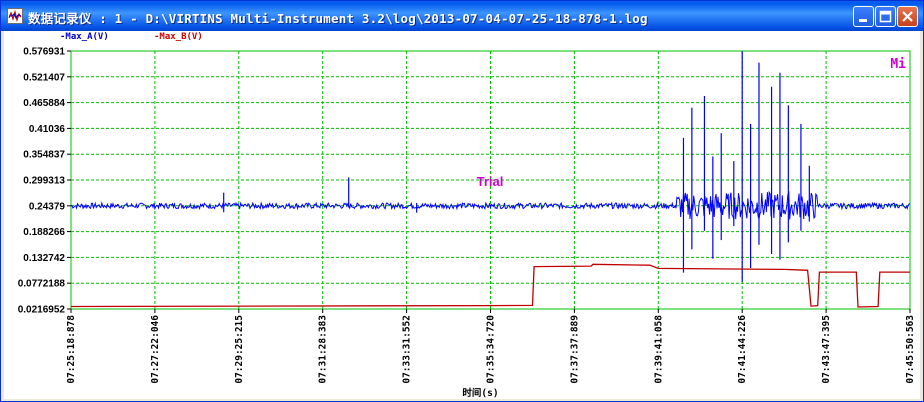 The height and width of the screenshot is (402, 924). Describe the element at coordinates (826, 349) in the screenshot. I see `x-tick-label: 07:43:47:395` at that location.